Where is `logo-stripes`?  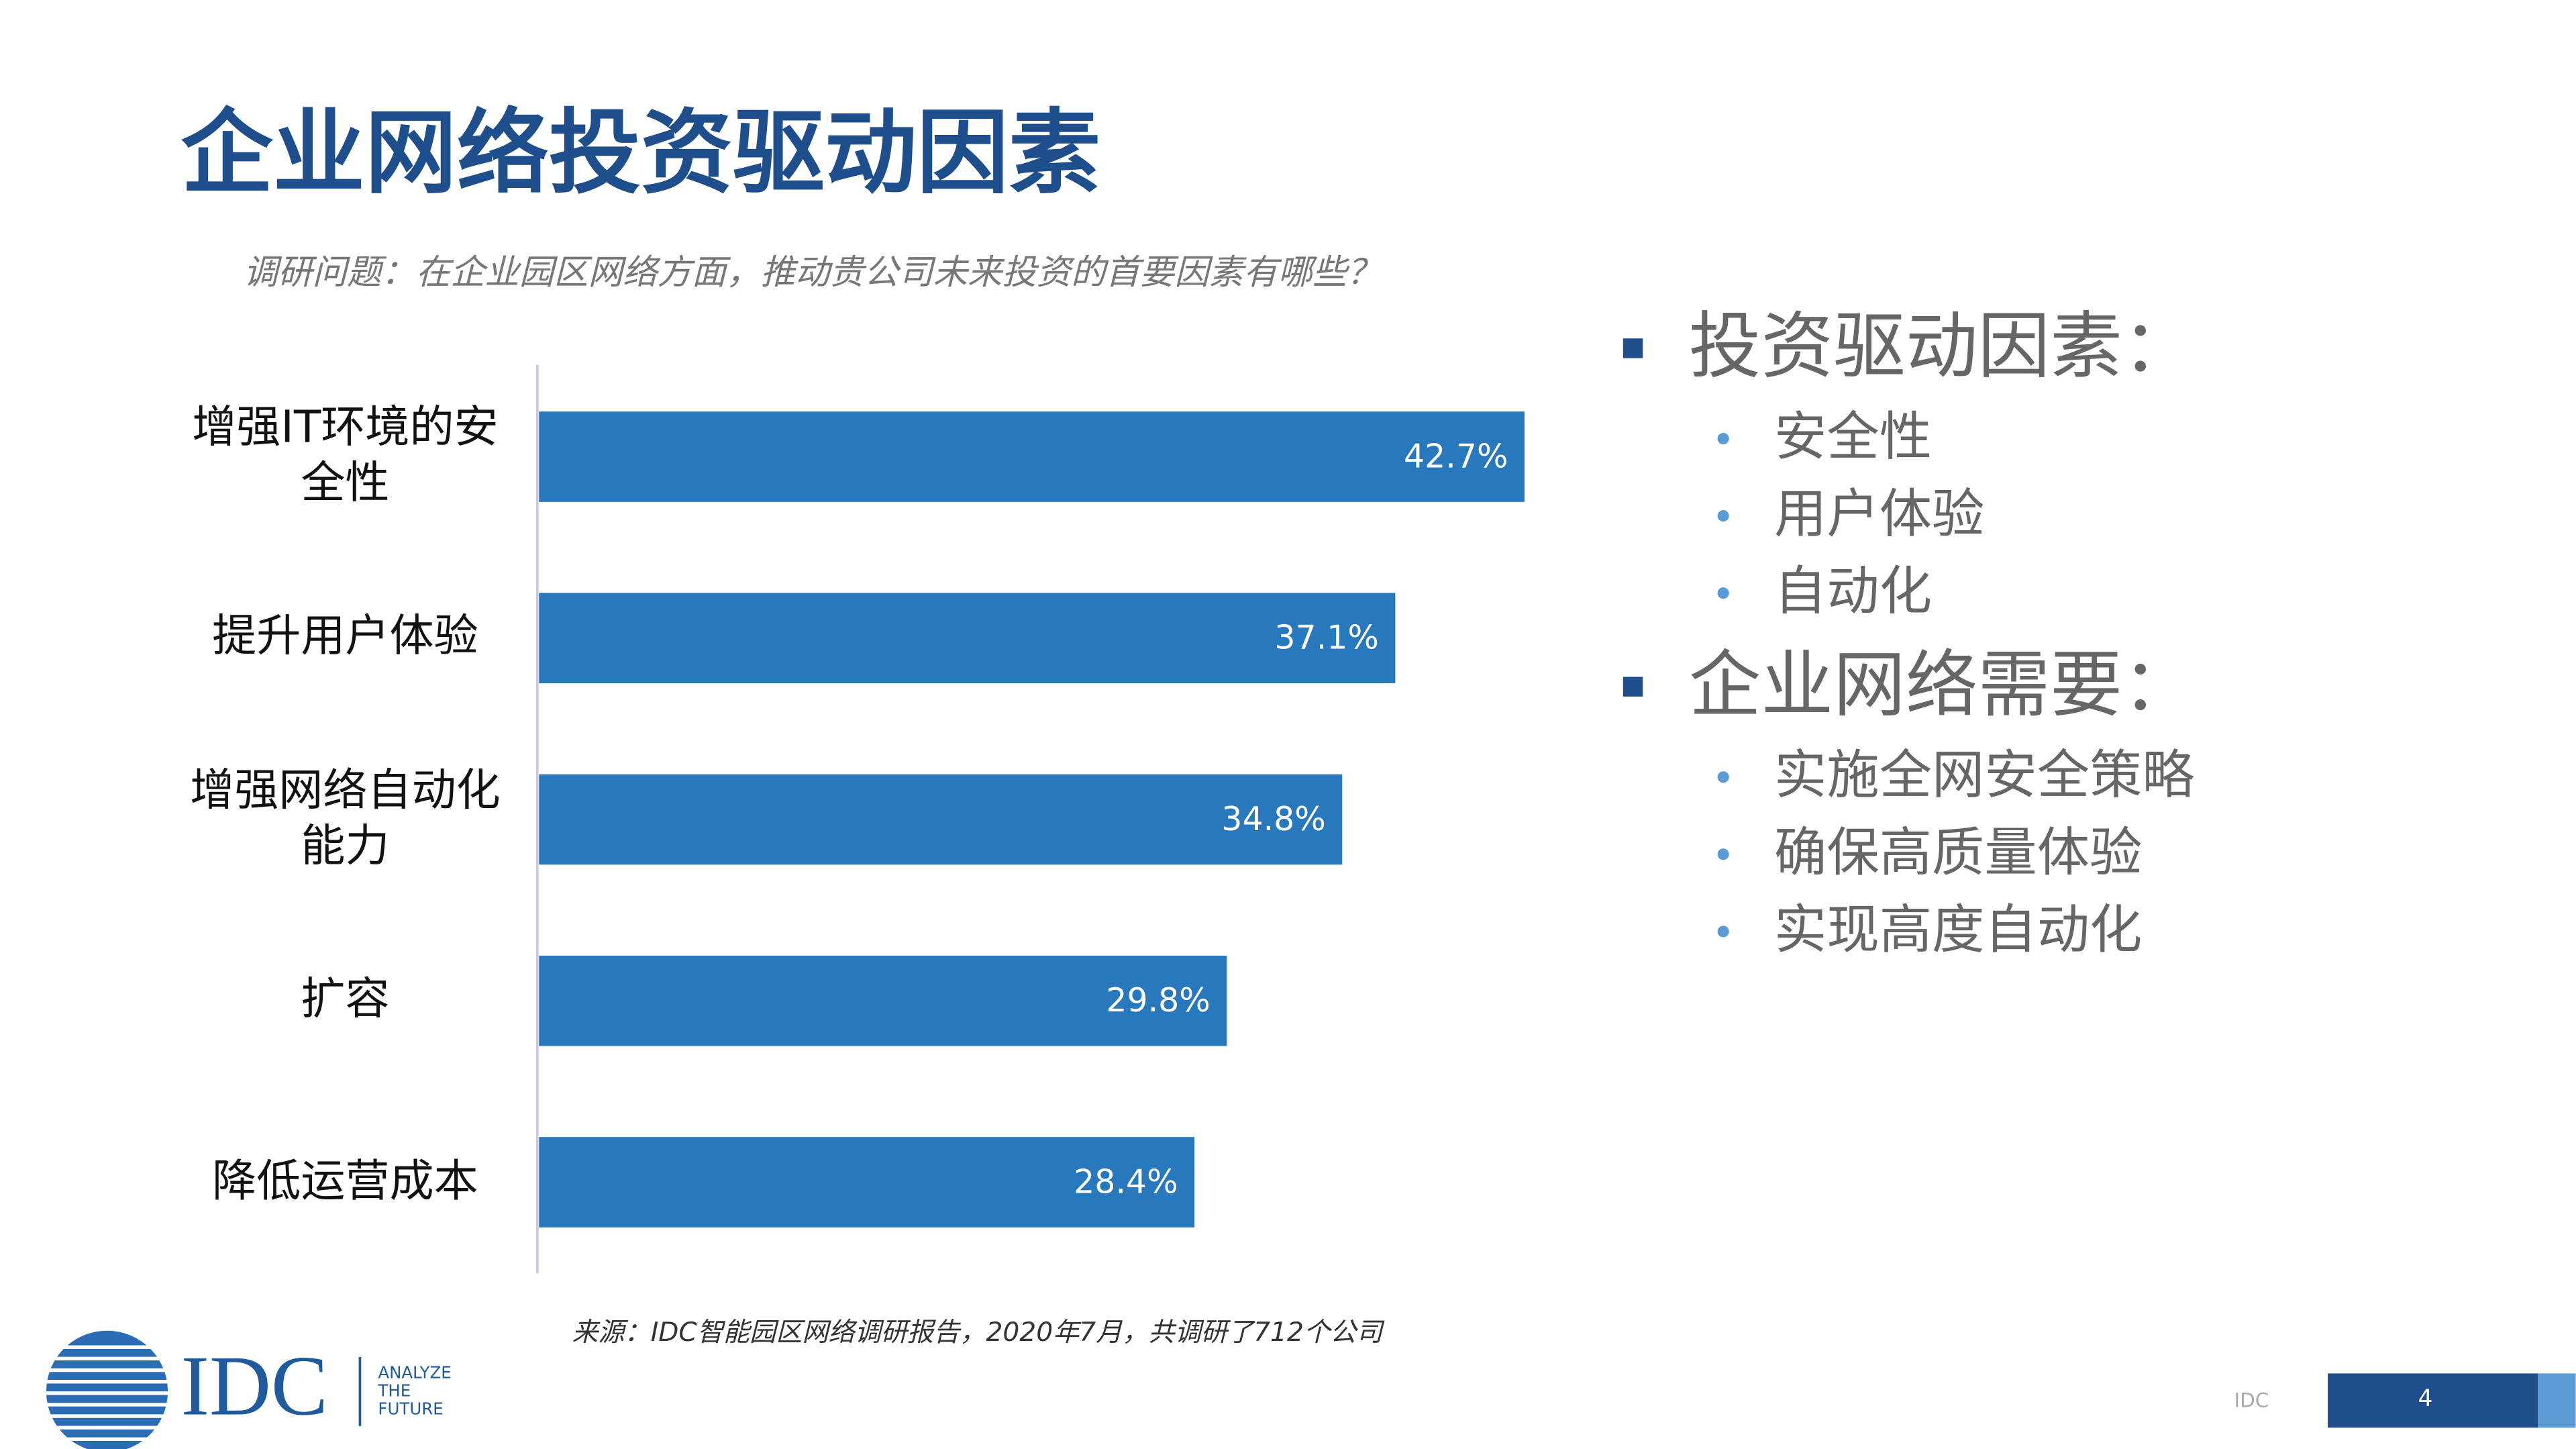 logo-stripes is located at coordinates (107, 1393).